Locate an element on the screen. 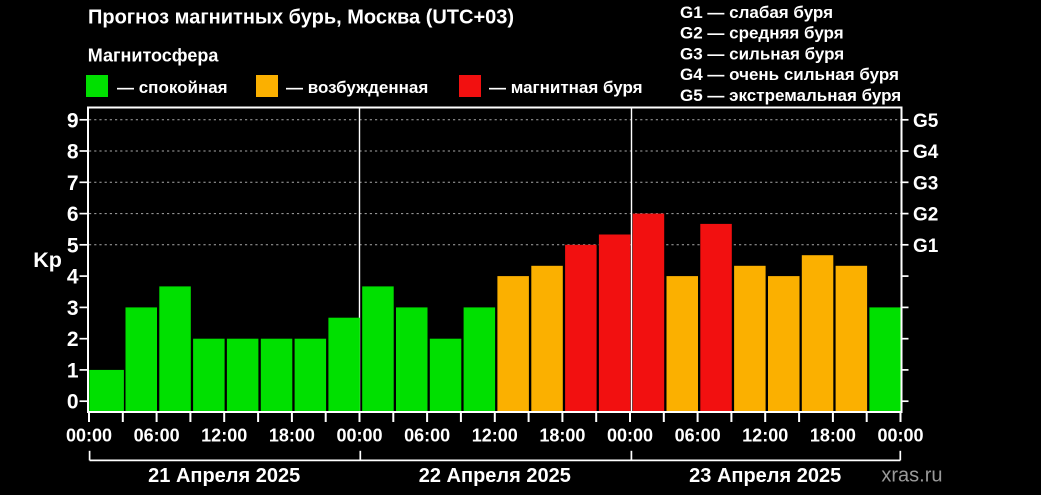 The height and width of the screenshot is (495, 1041). svg-text: 8 is located at coordinates (73, 152).